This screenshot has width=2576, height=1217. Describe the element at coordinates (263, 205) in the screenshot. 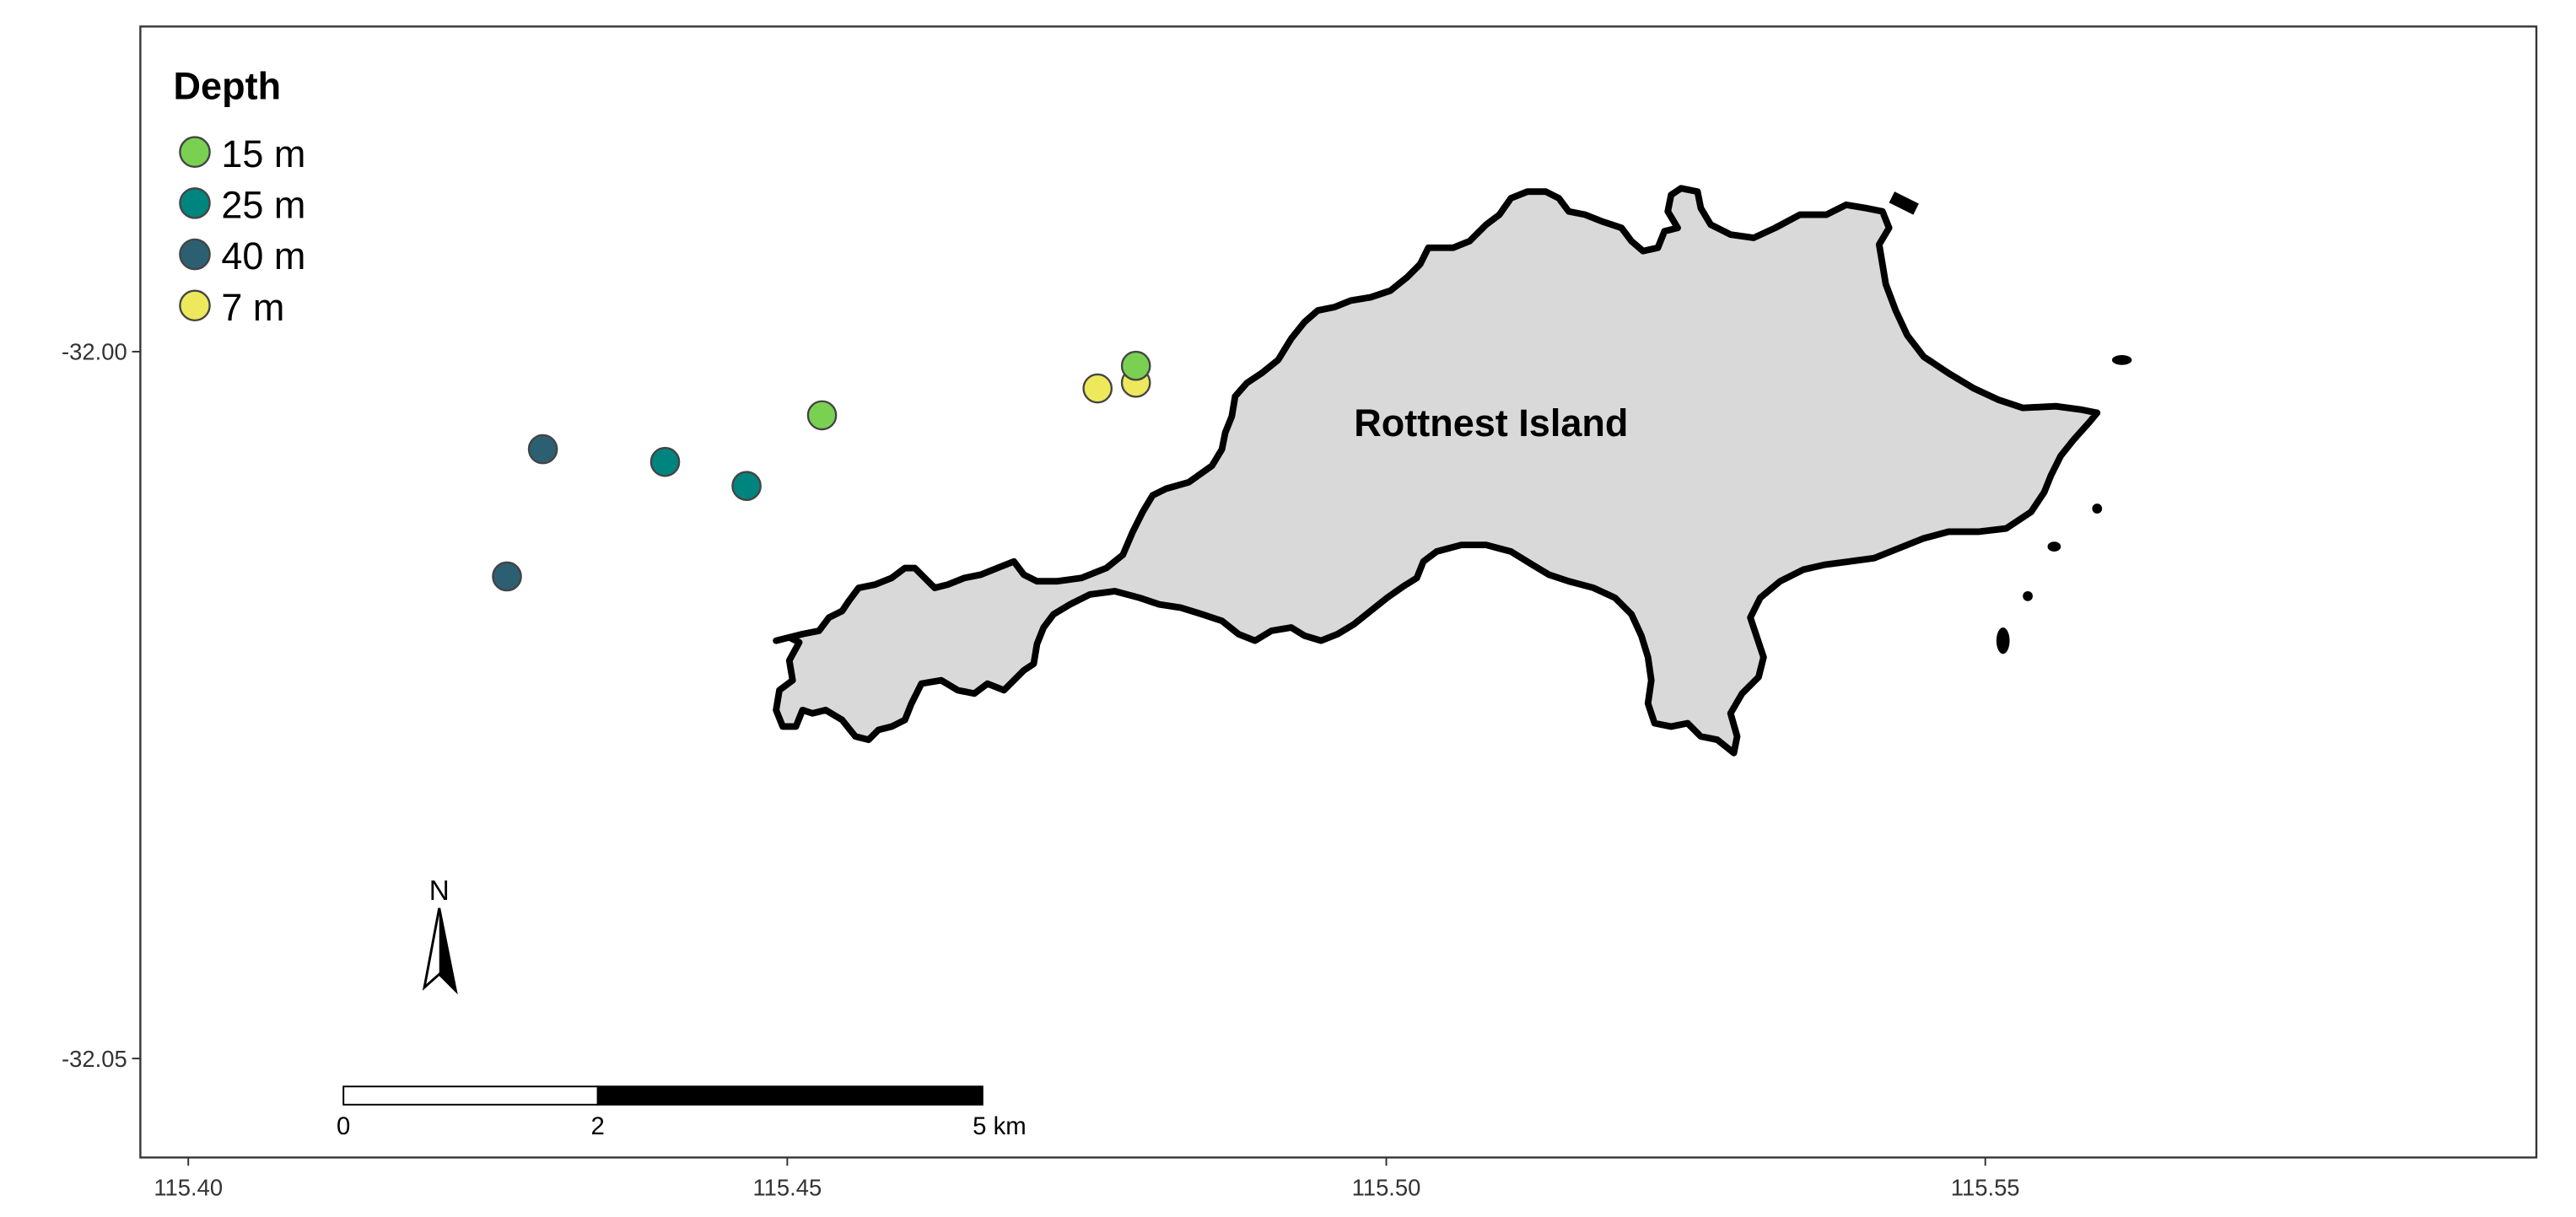

I see `legend-label: 25 m` at that location.